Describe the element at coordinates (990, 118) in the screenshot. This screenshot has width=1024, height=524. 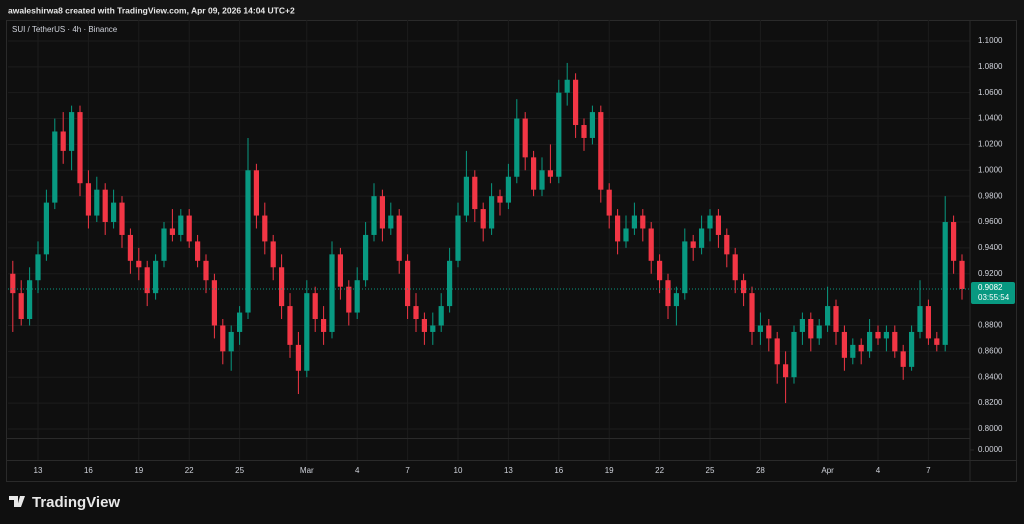
I see `y-tick-label: 1.0400` at that location.